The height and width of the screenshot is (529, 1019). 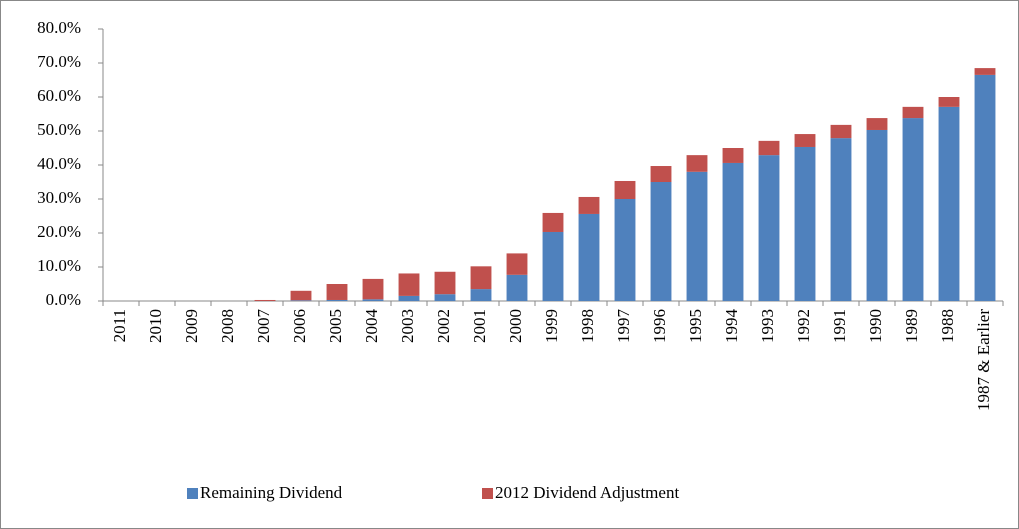 I want to click on x-tick-label: 2002, so click(x=443, y=326).